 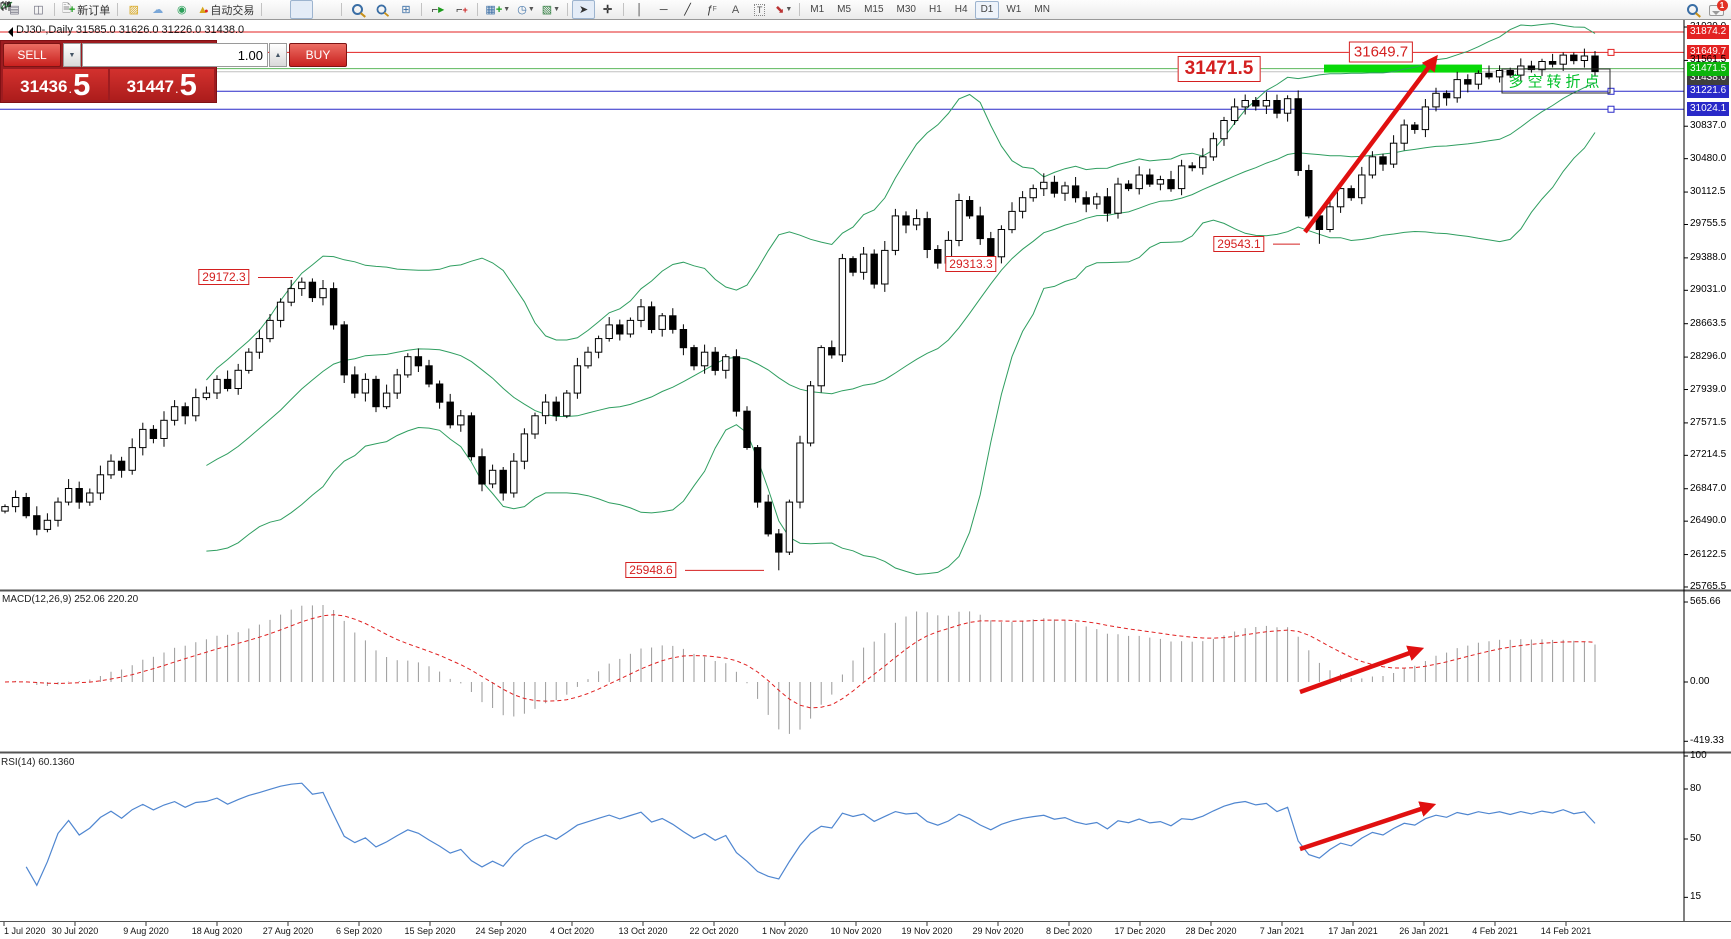 What do you see at coordinates (874, 9) in the screenshot?
I see `tab-timeframe-m15: M15` at bounding box center [874, 9].